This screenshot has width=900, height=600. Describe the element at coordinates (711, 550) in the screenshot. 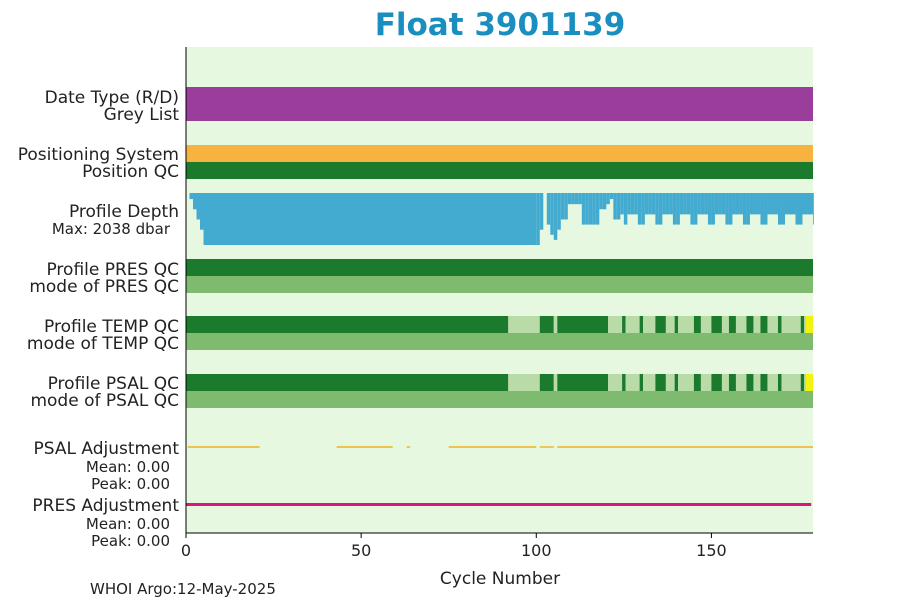

I see `x-tick-label: 150` at that location.